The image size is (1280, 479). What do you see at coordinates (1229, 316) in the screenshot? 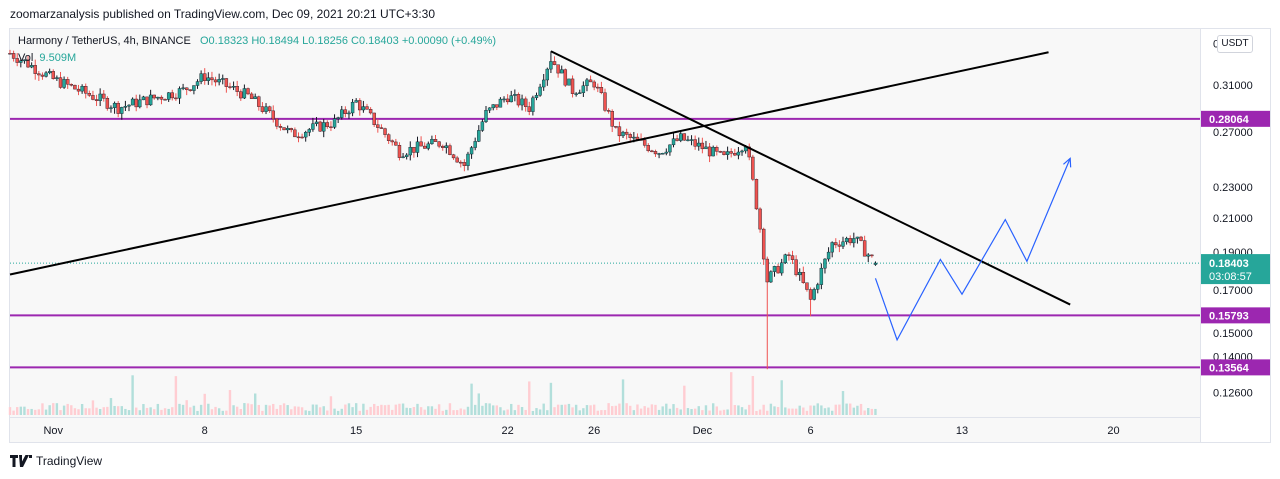
I see `level-label-1: 0.15793` at bounding box center [1229, 316].